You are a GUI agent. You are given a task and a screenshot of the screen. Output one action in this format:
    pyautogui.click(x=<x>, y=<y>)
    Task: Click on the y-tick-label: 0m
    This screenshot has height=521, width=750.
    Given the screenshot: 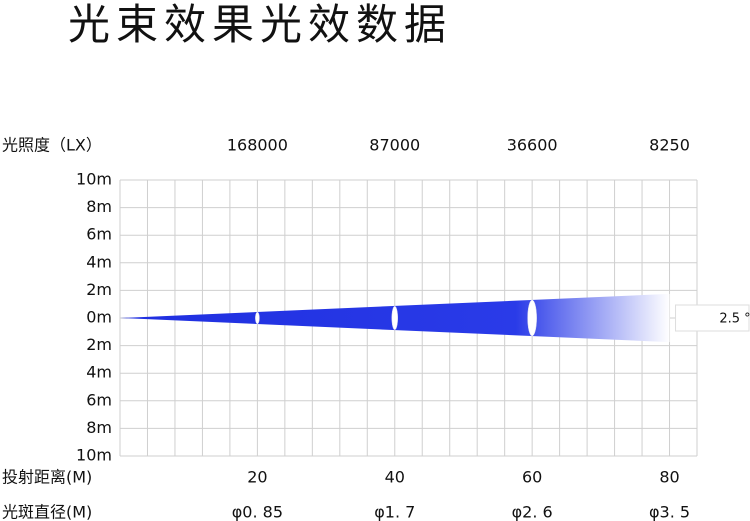 What is the action you would take?
    pyautogui.click(x=99, y=317)
    